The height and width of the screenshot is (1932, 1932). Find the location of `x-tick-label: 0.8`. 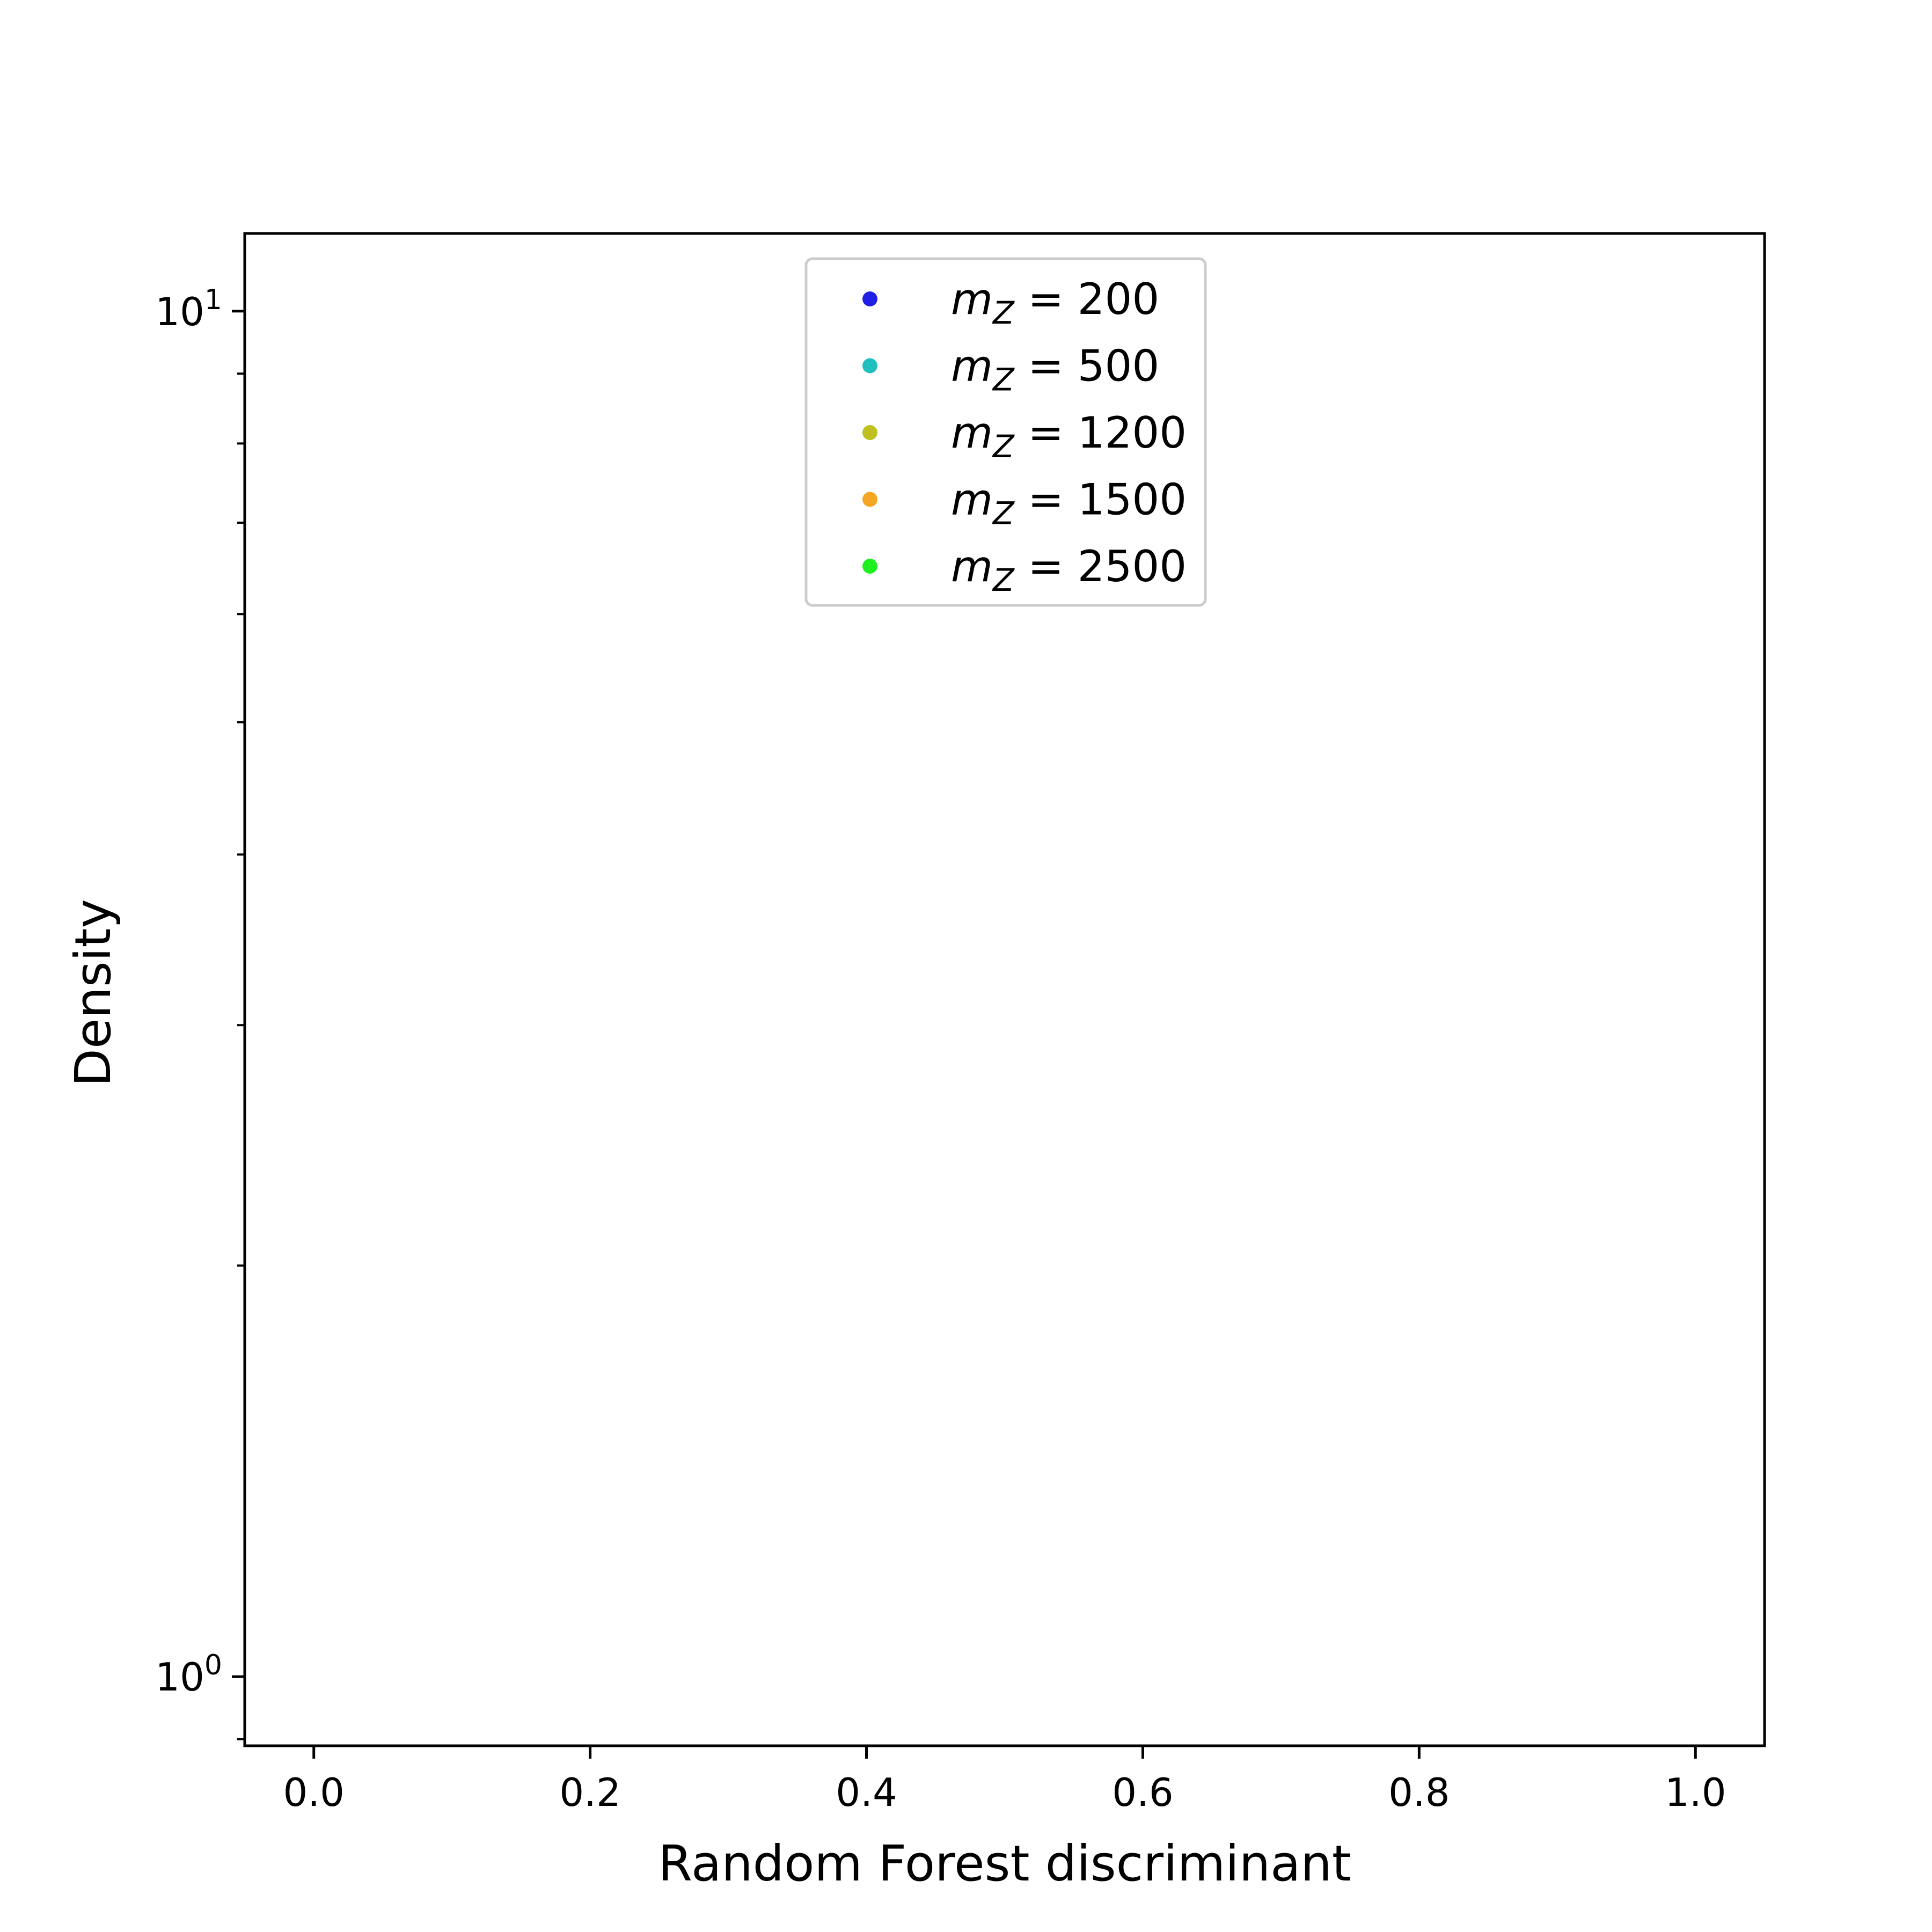

x-tick-label: 0.8 is located at coordinates (1419, 1792).